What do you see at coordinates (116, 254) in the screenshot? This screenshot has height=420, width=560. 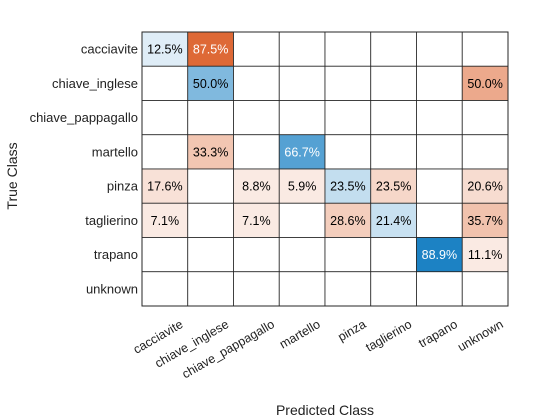 I see `row-label-trapano: trapano` at bounding box center [116, 254].